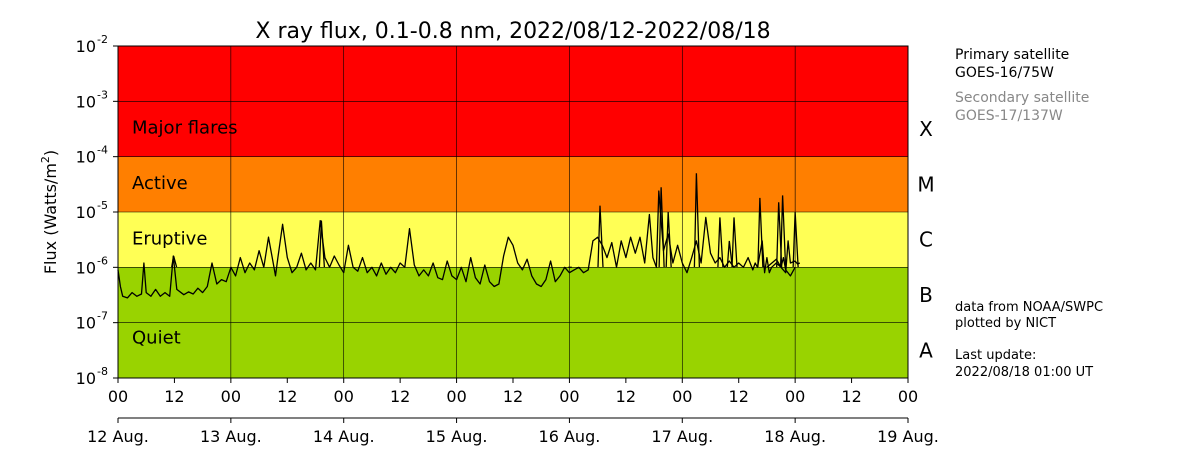 This screenshot has width=1180, height=472. I want to click on y-axis: 10-810-710-610-510-410-310-2, so click(97, 210).